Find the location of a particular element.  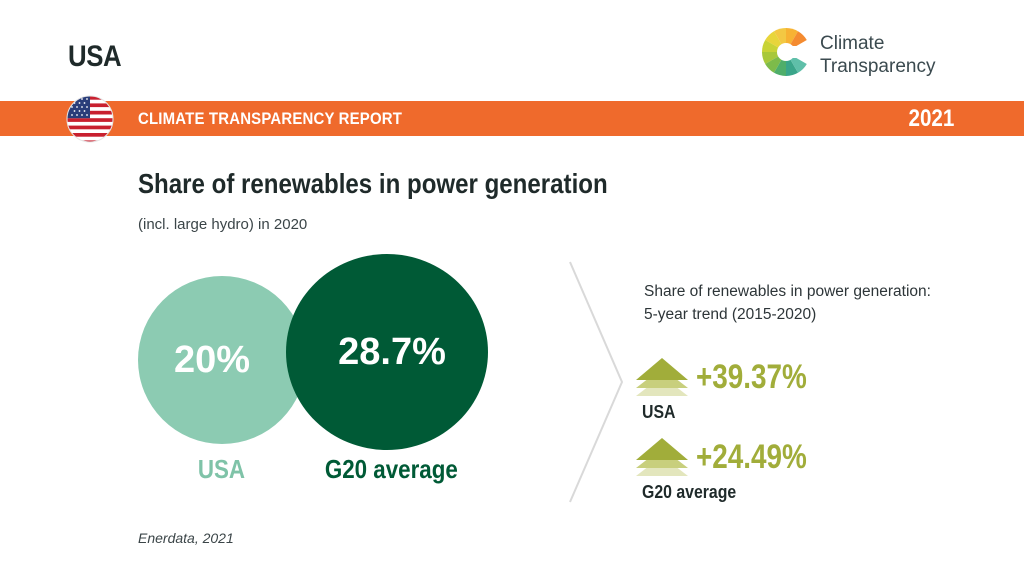

g20-value: 28.7% is located at coordinates (392, 351).